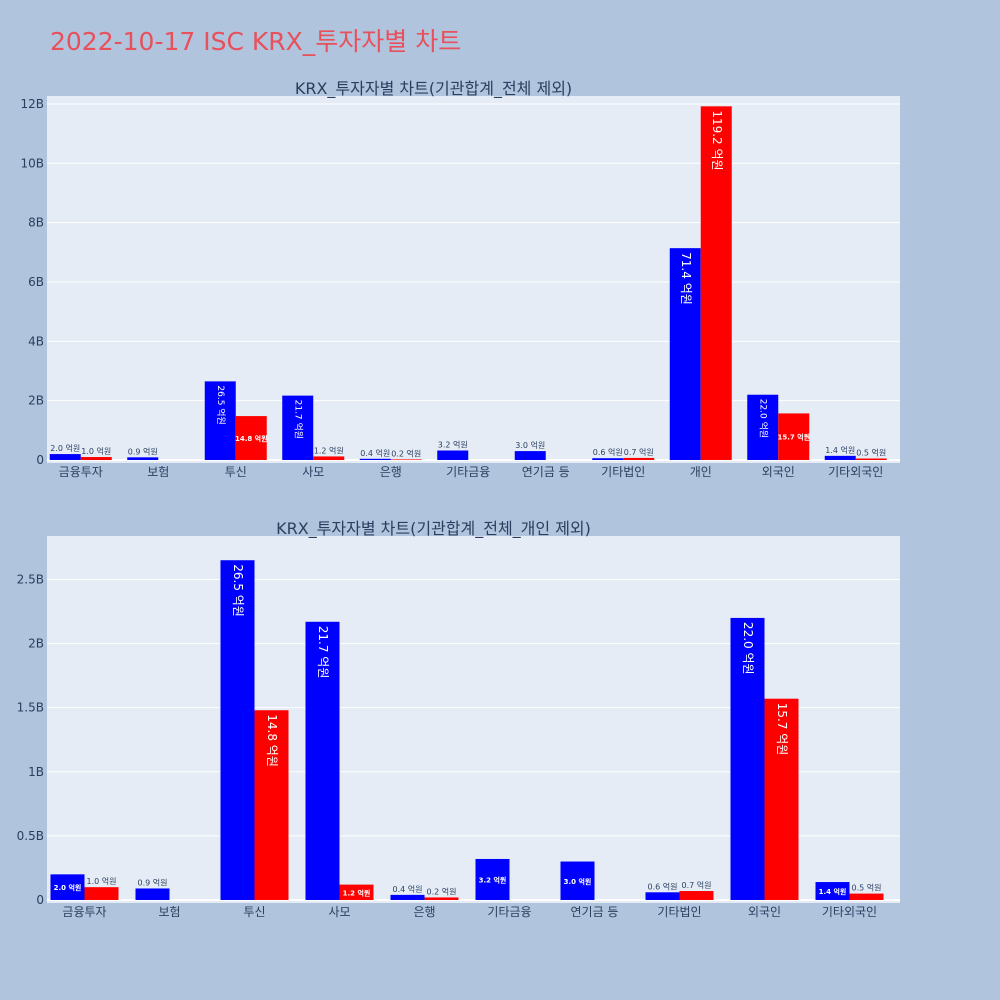 This screenshot has height=1000, width=1000. What do you see at coordinates (36, 772) in the screenshot?
I see `y-tick-label: 1B` at bounding box center [36, 772].